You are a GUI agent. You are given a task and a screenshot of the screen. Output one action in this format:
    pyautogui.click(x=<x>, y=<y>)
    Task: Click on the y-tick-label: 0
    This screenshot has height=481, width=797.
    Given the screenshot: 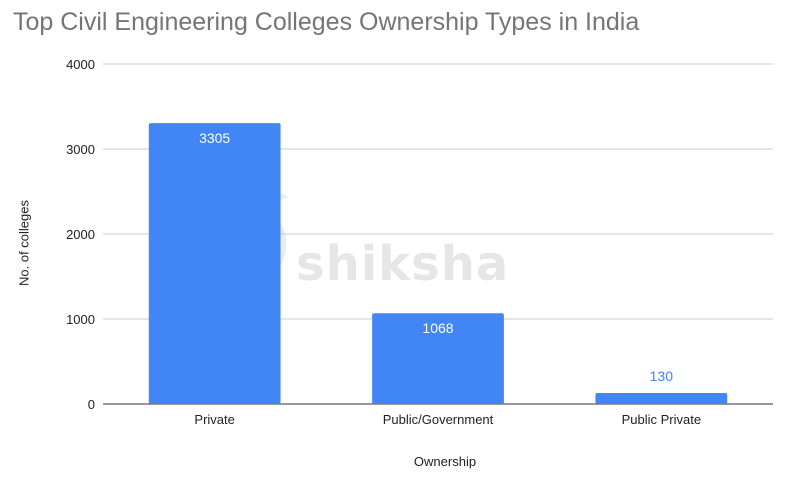 What is the action you would take?
    pyautogui.click(x=91, y=404)
    